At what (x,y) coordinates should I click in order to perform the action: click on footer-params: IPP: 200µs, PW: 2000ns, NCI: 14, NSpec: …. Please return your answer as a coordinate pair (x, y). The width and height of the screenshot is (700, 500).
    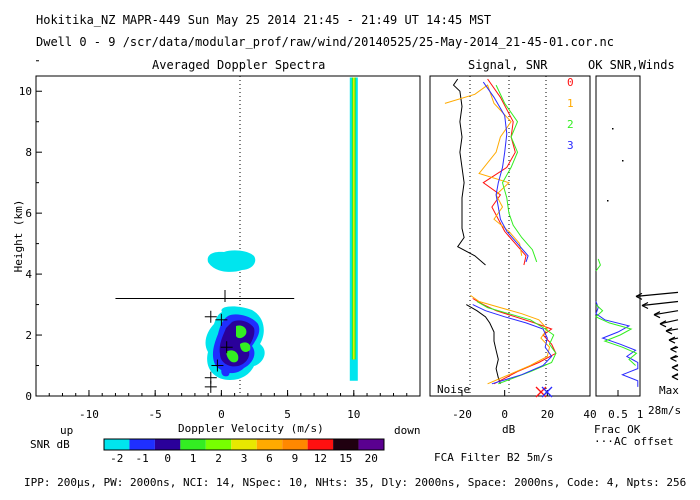
    Looking at the image, I should click on (355, 482).